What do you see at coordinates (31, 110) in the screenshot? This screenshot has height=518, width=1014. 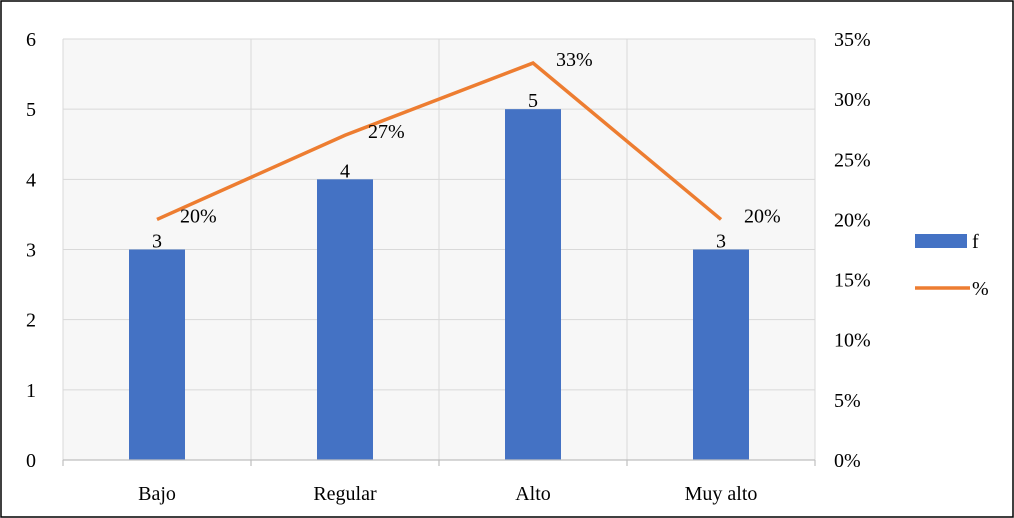 I see `y-tick-label: 5` at bounding box center [31, 110].